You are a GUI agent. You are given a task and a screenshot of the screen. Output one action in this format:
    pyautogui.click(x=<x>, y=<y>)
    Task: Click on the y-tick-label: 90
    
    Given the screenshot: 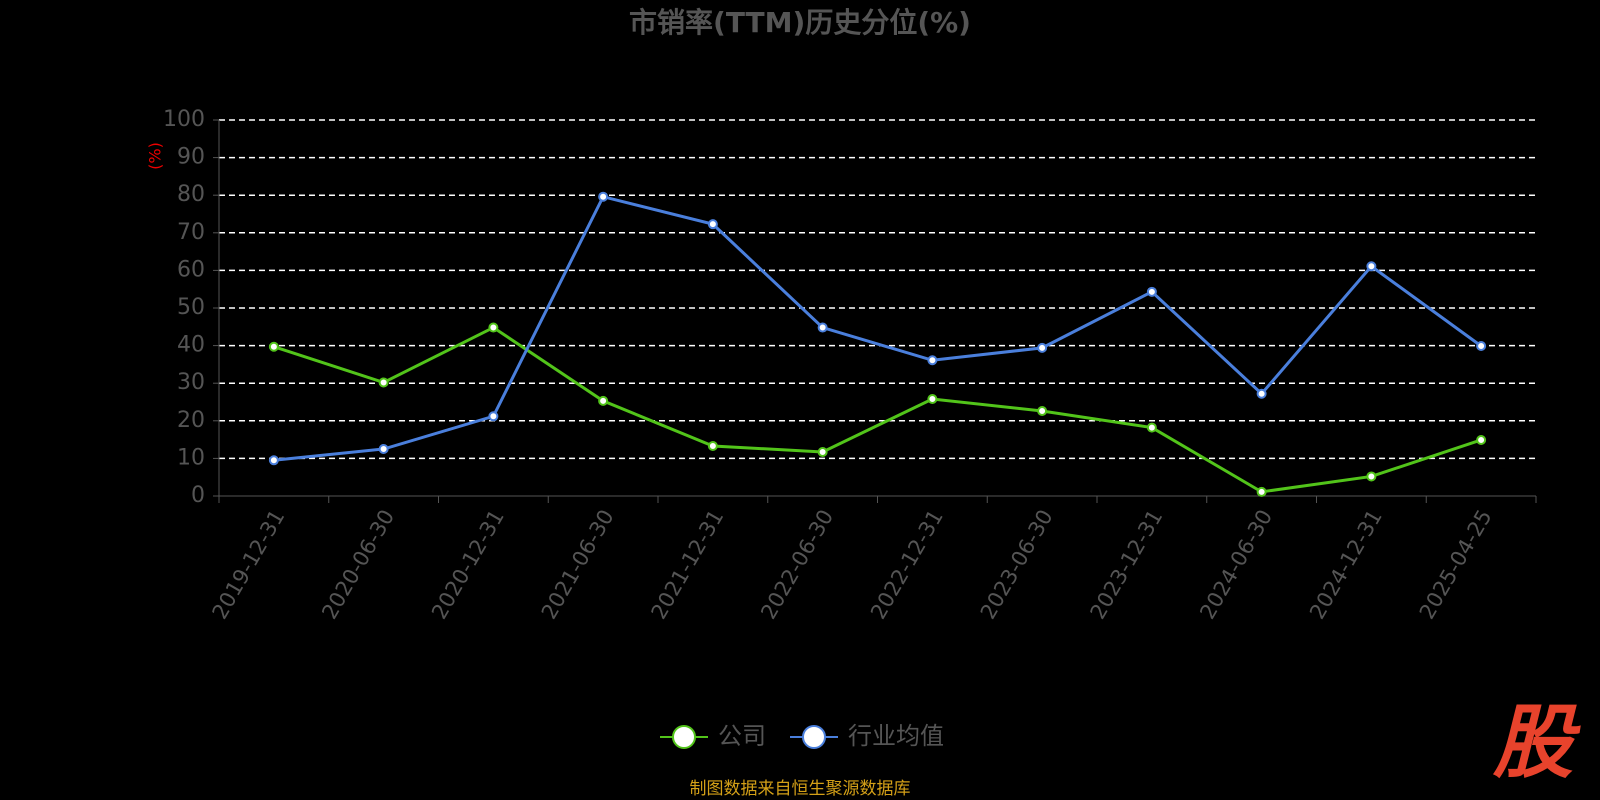 What is the action you would take?
    pyautogui.click(x=191, y=157)
    